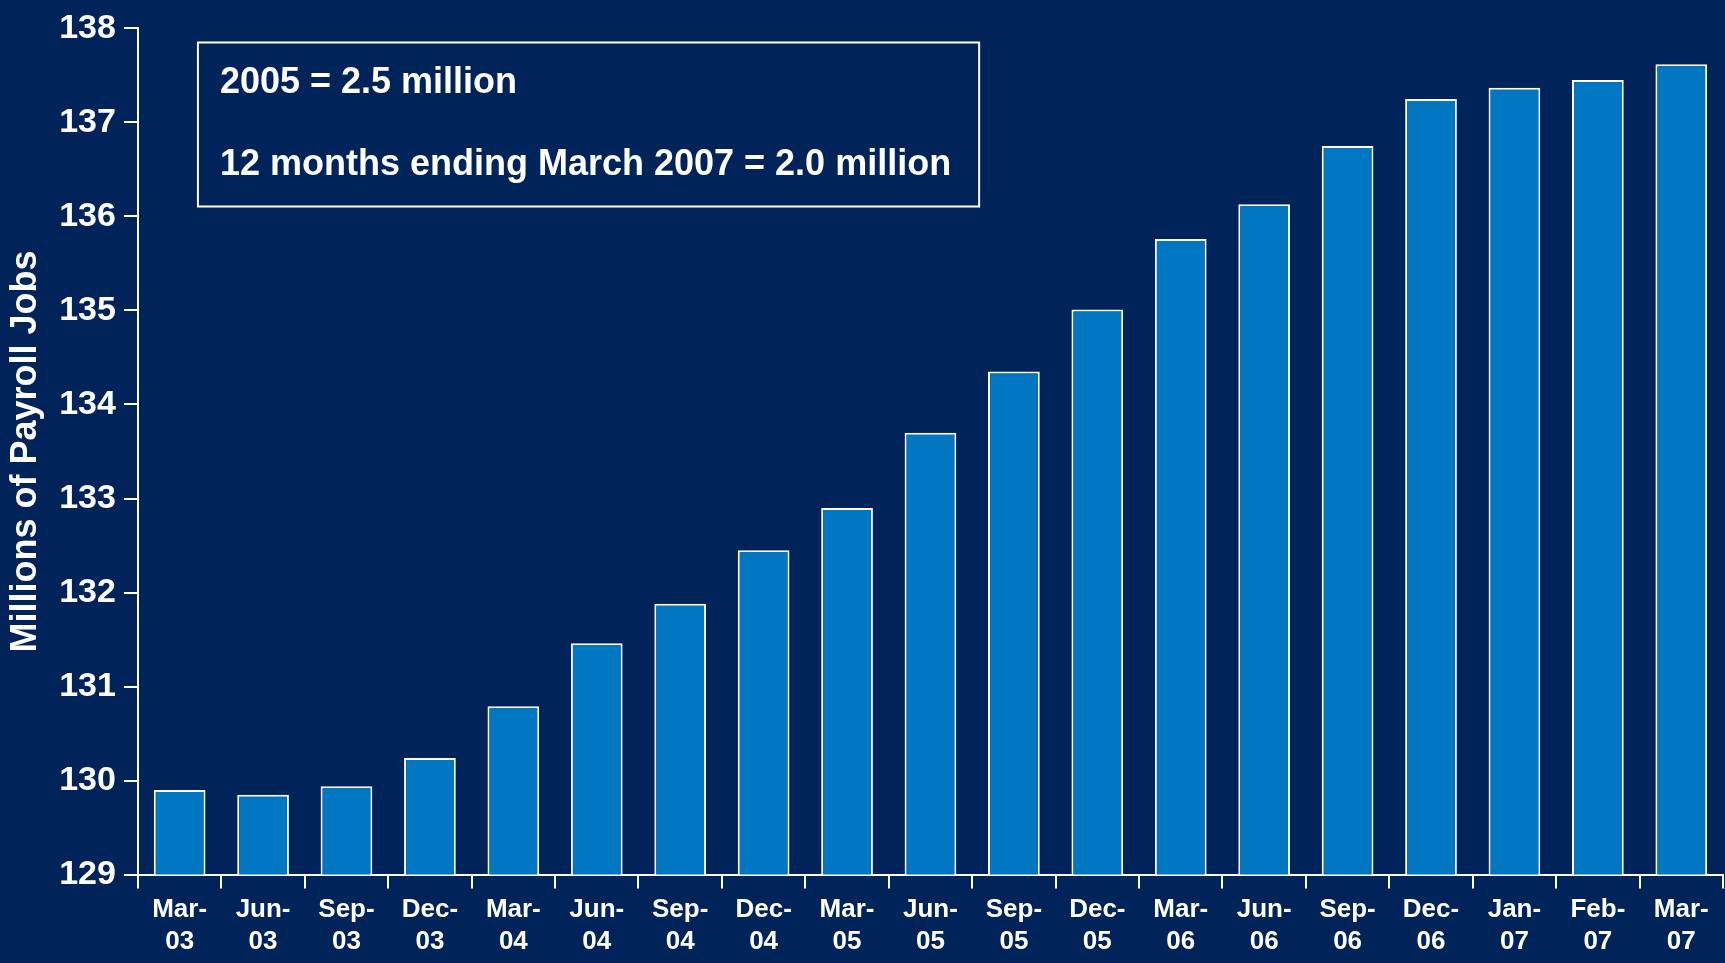  I want to click on y-tick-label: 138, so click(87, 25).